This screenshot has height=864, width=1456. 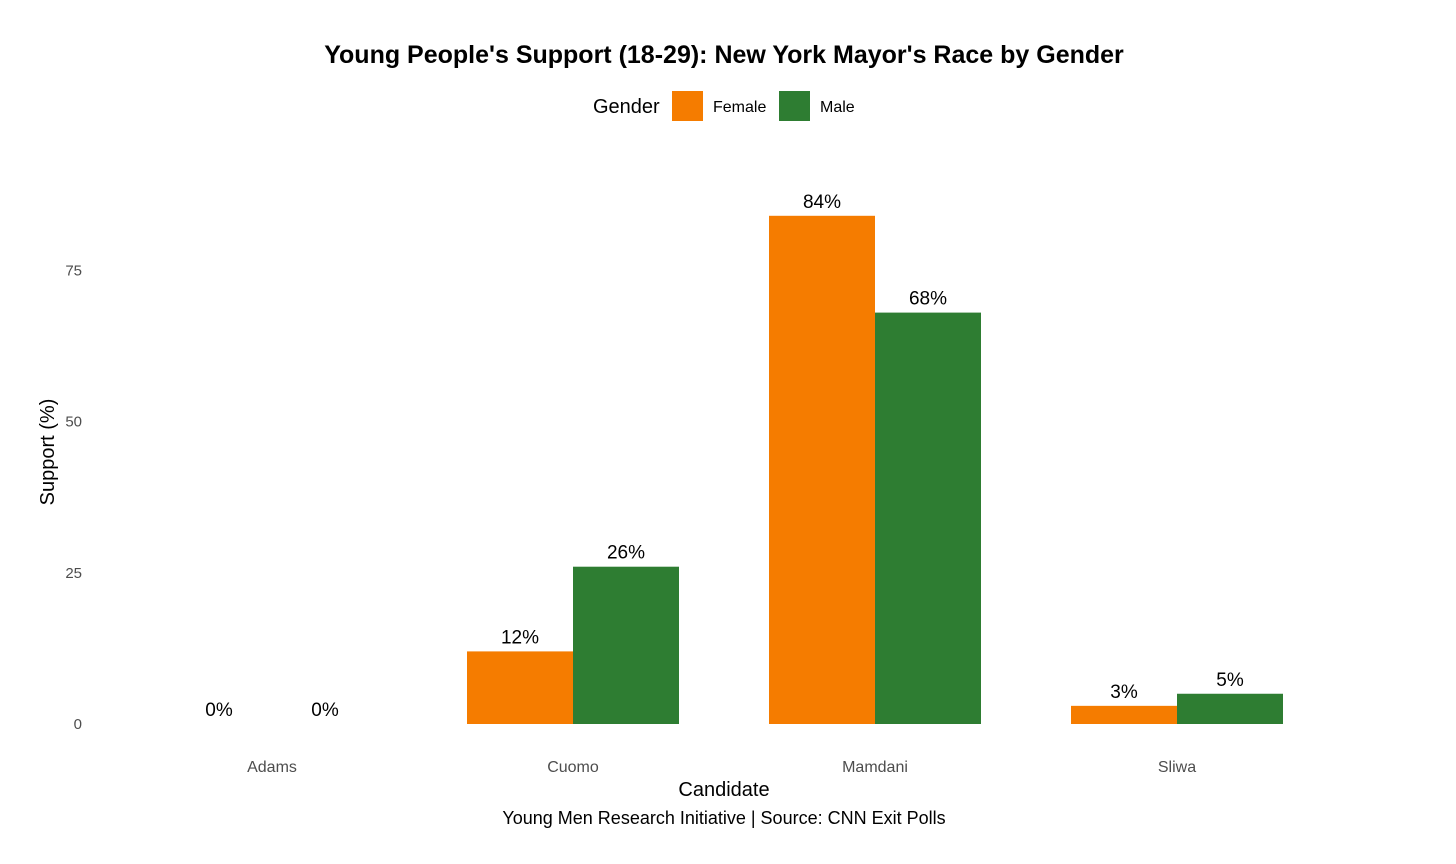 What do you see at coordinates (822, 202) in the screenshot?
I see `data-label: 84%` at bounding box center [822, 202].